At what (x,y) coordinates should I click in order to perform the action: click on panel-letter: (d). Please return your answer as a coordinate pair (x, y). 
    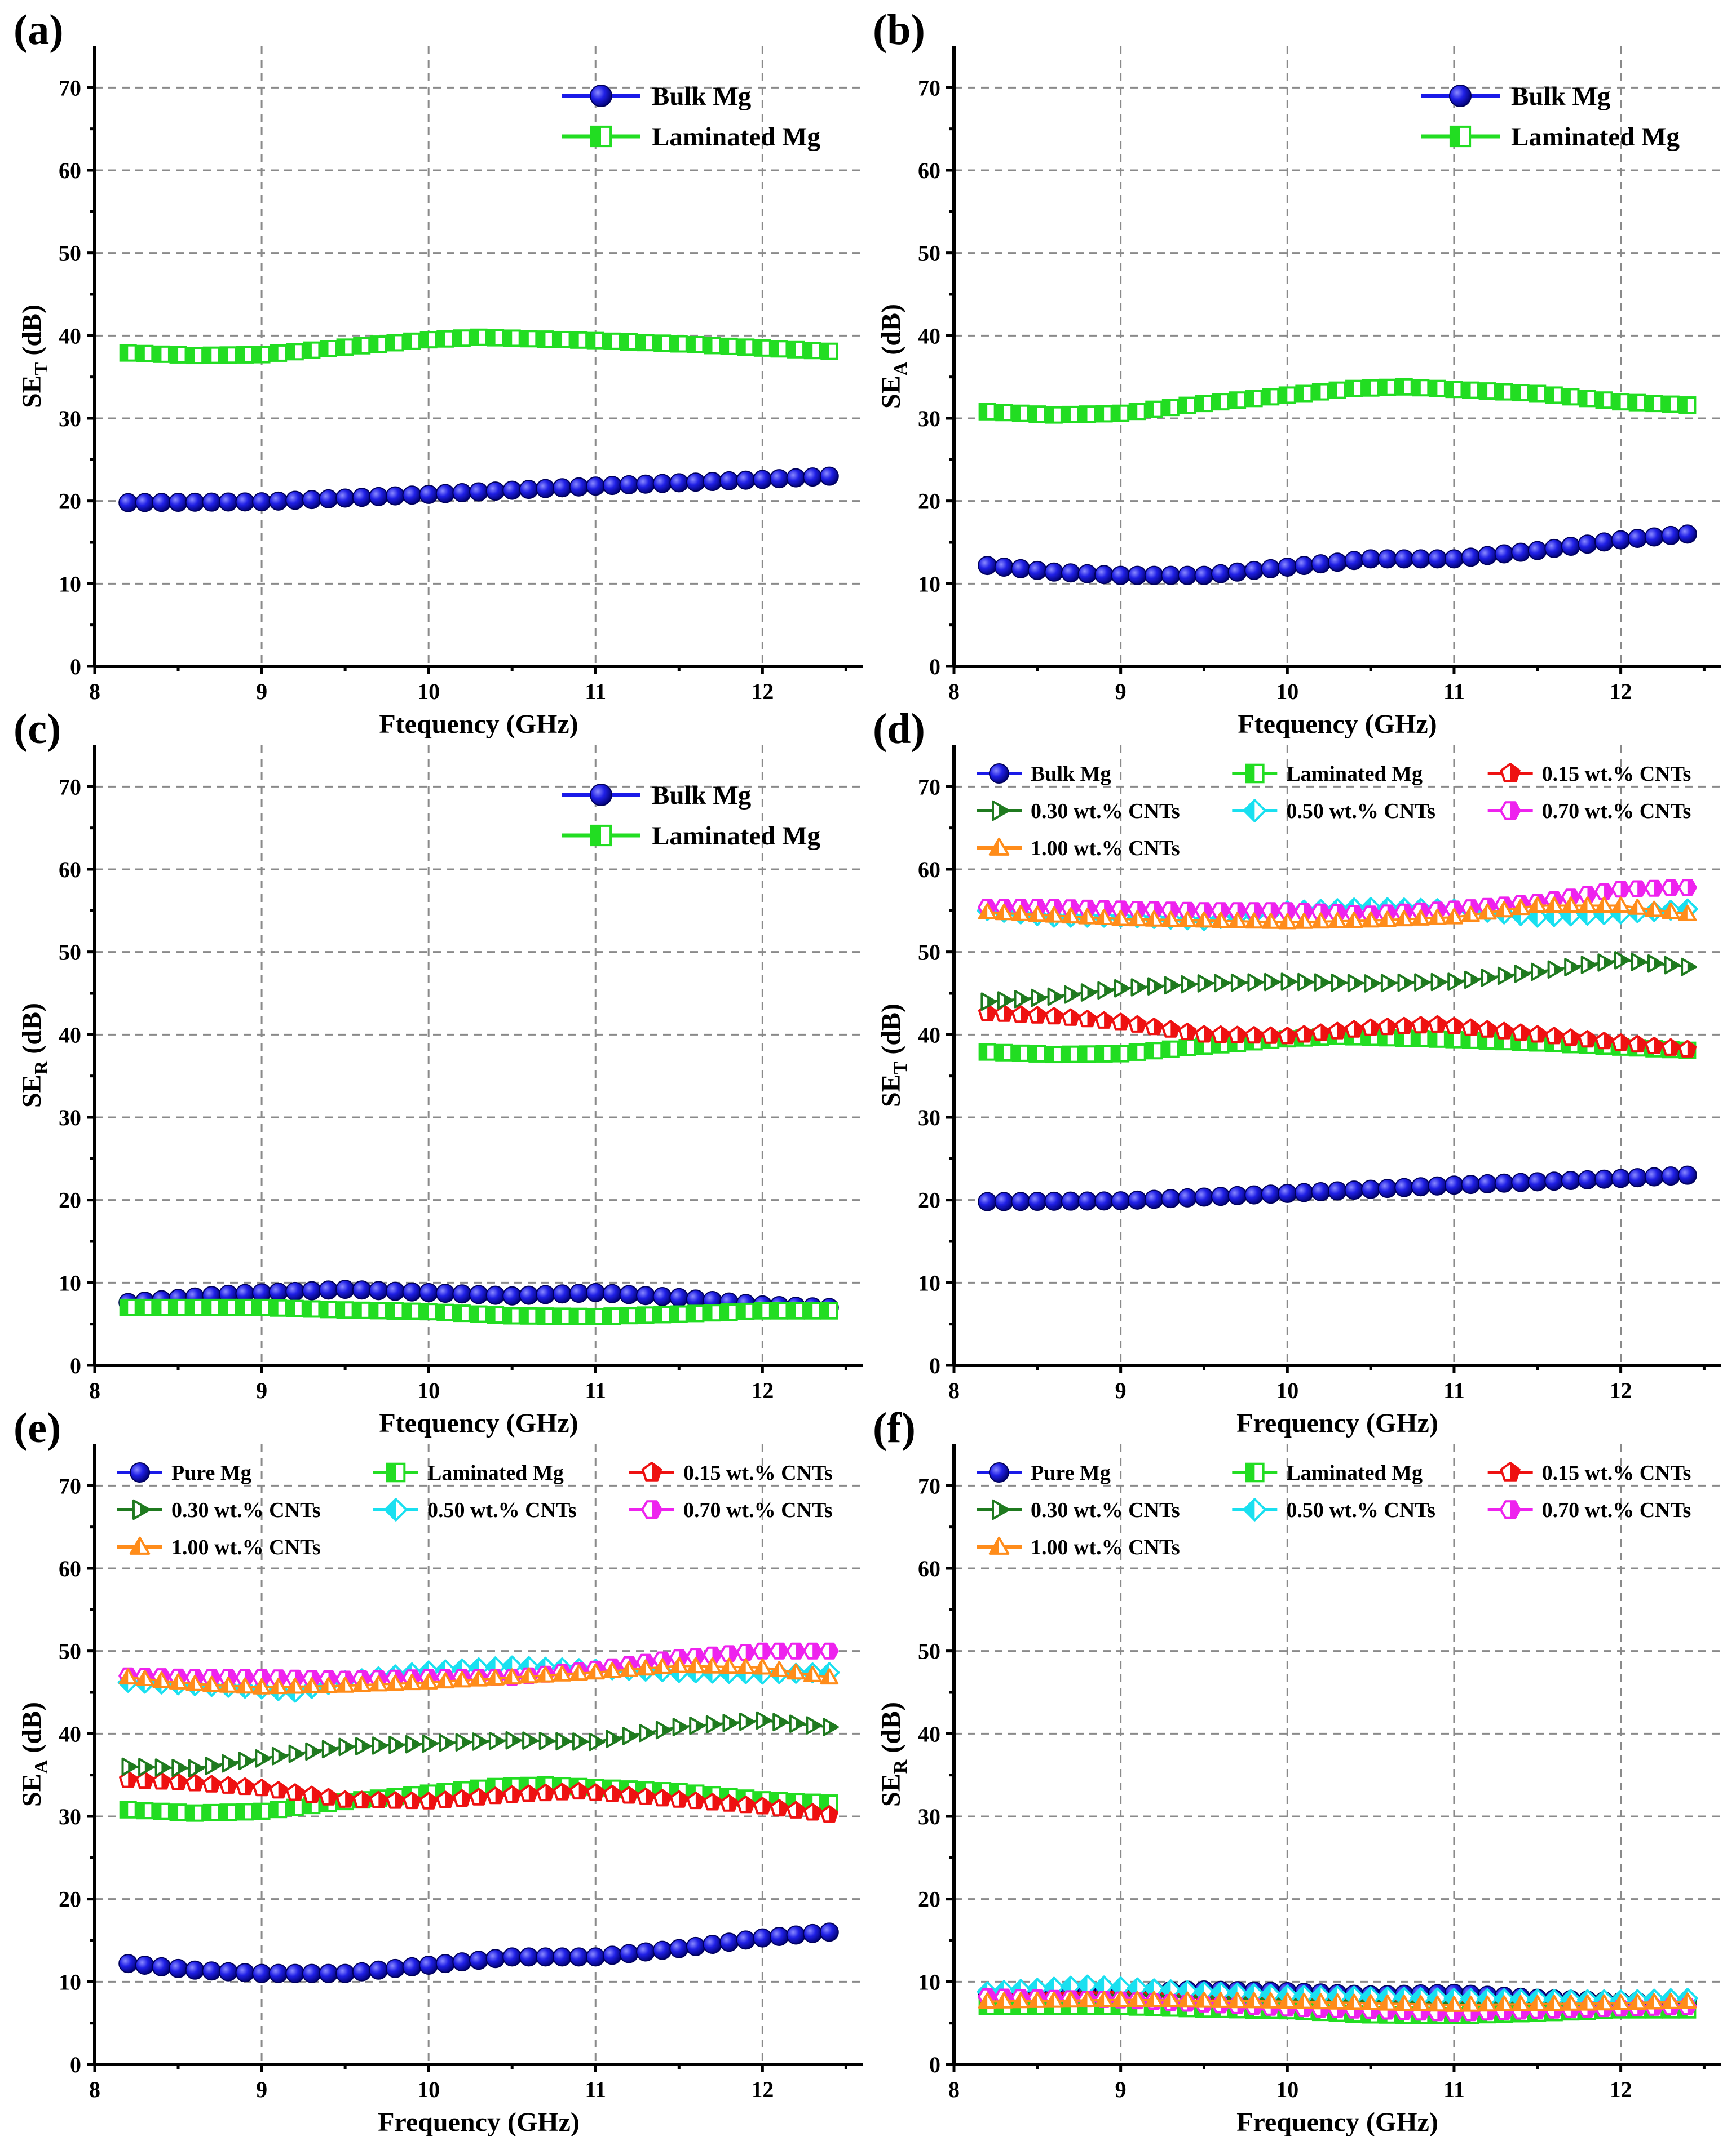
    Looking at the image, I should click on (899, 729).